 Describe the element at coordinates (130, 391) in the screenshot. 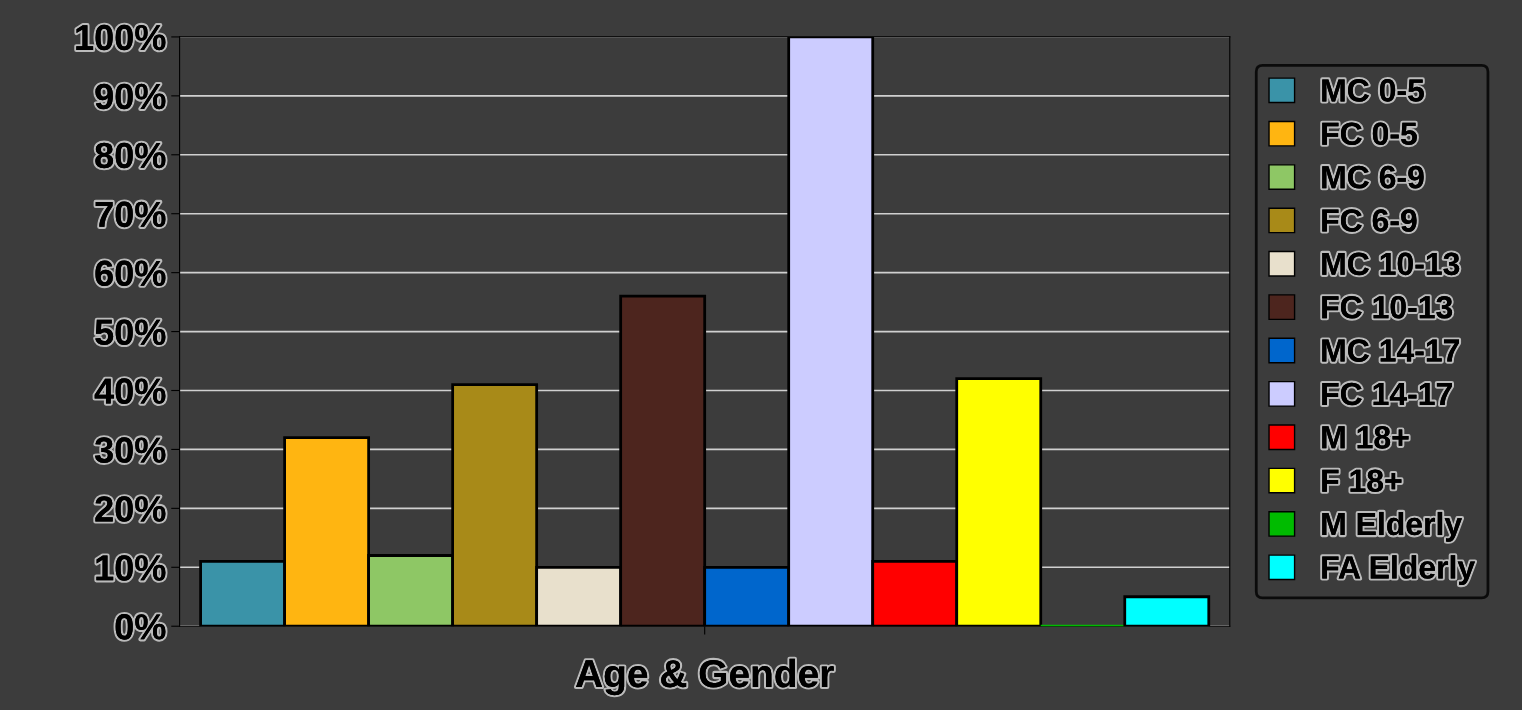

I see `y-tick-label: 40%` at that location.